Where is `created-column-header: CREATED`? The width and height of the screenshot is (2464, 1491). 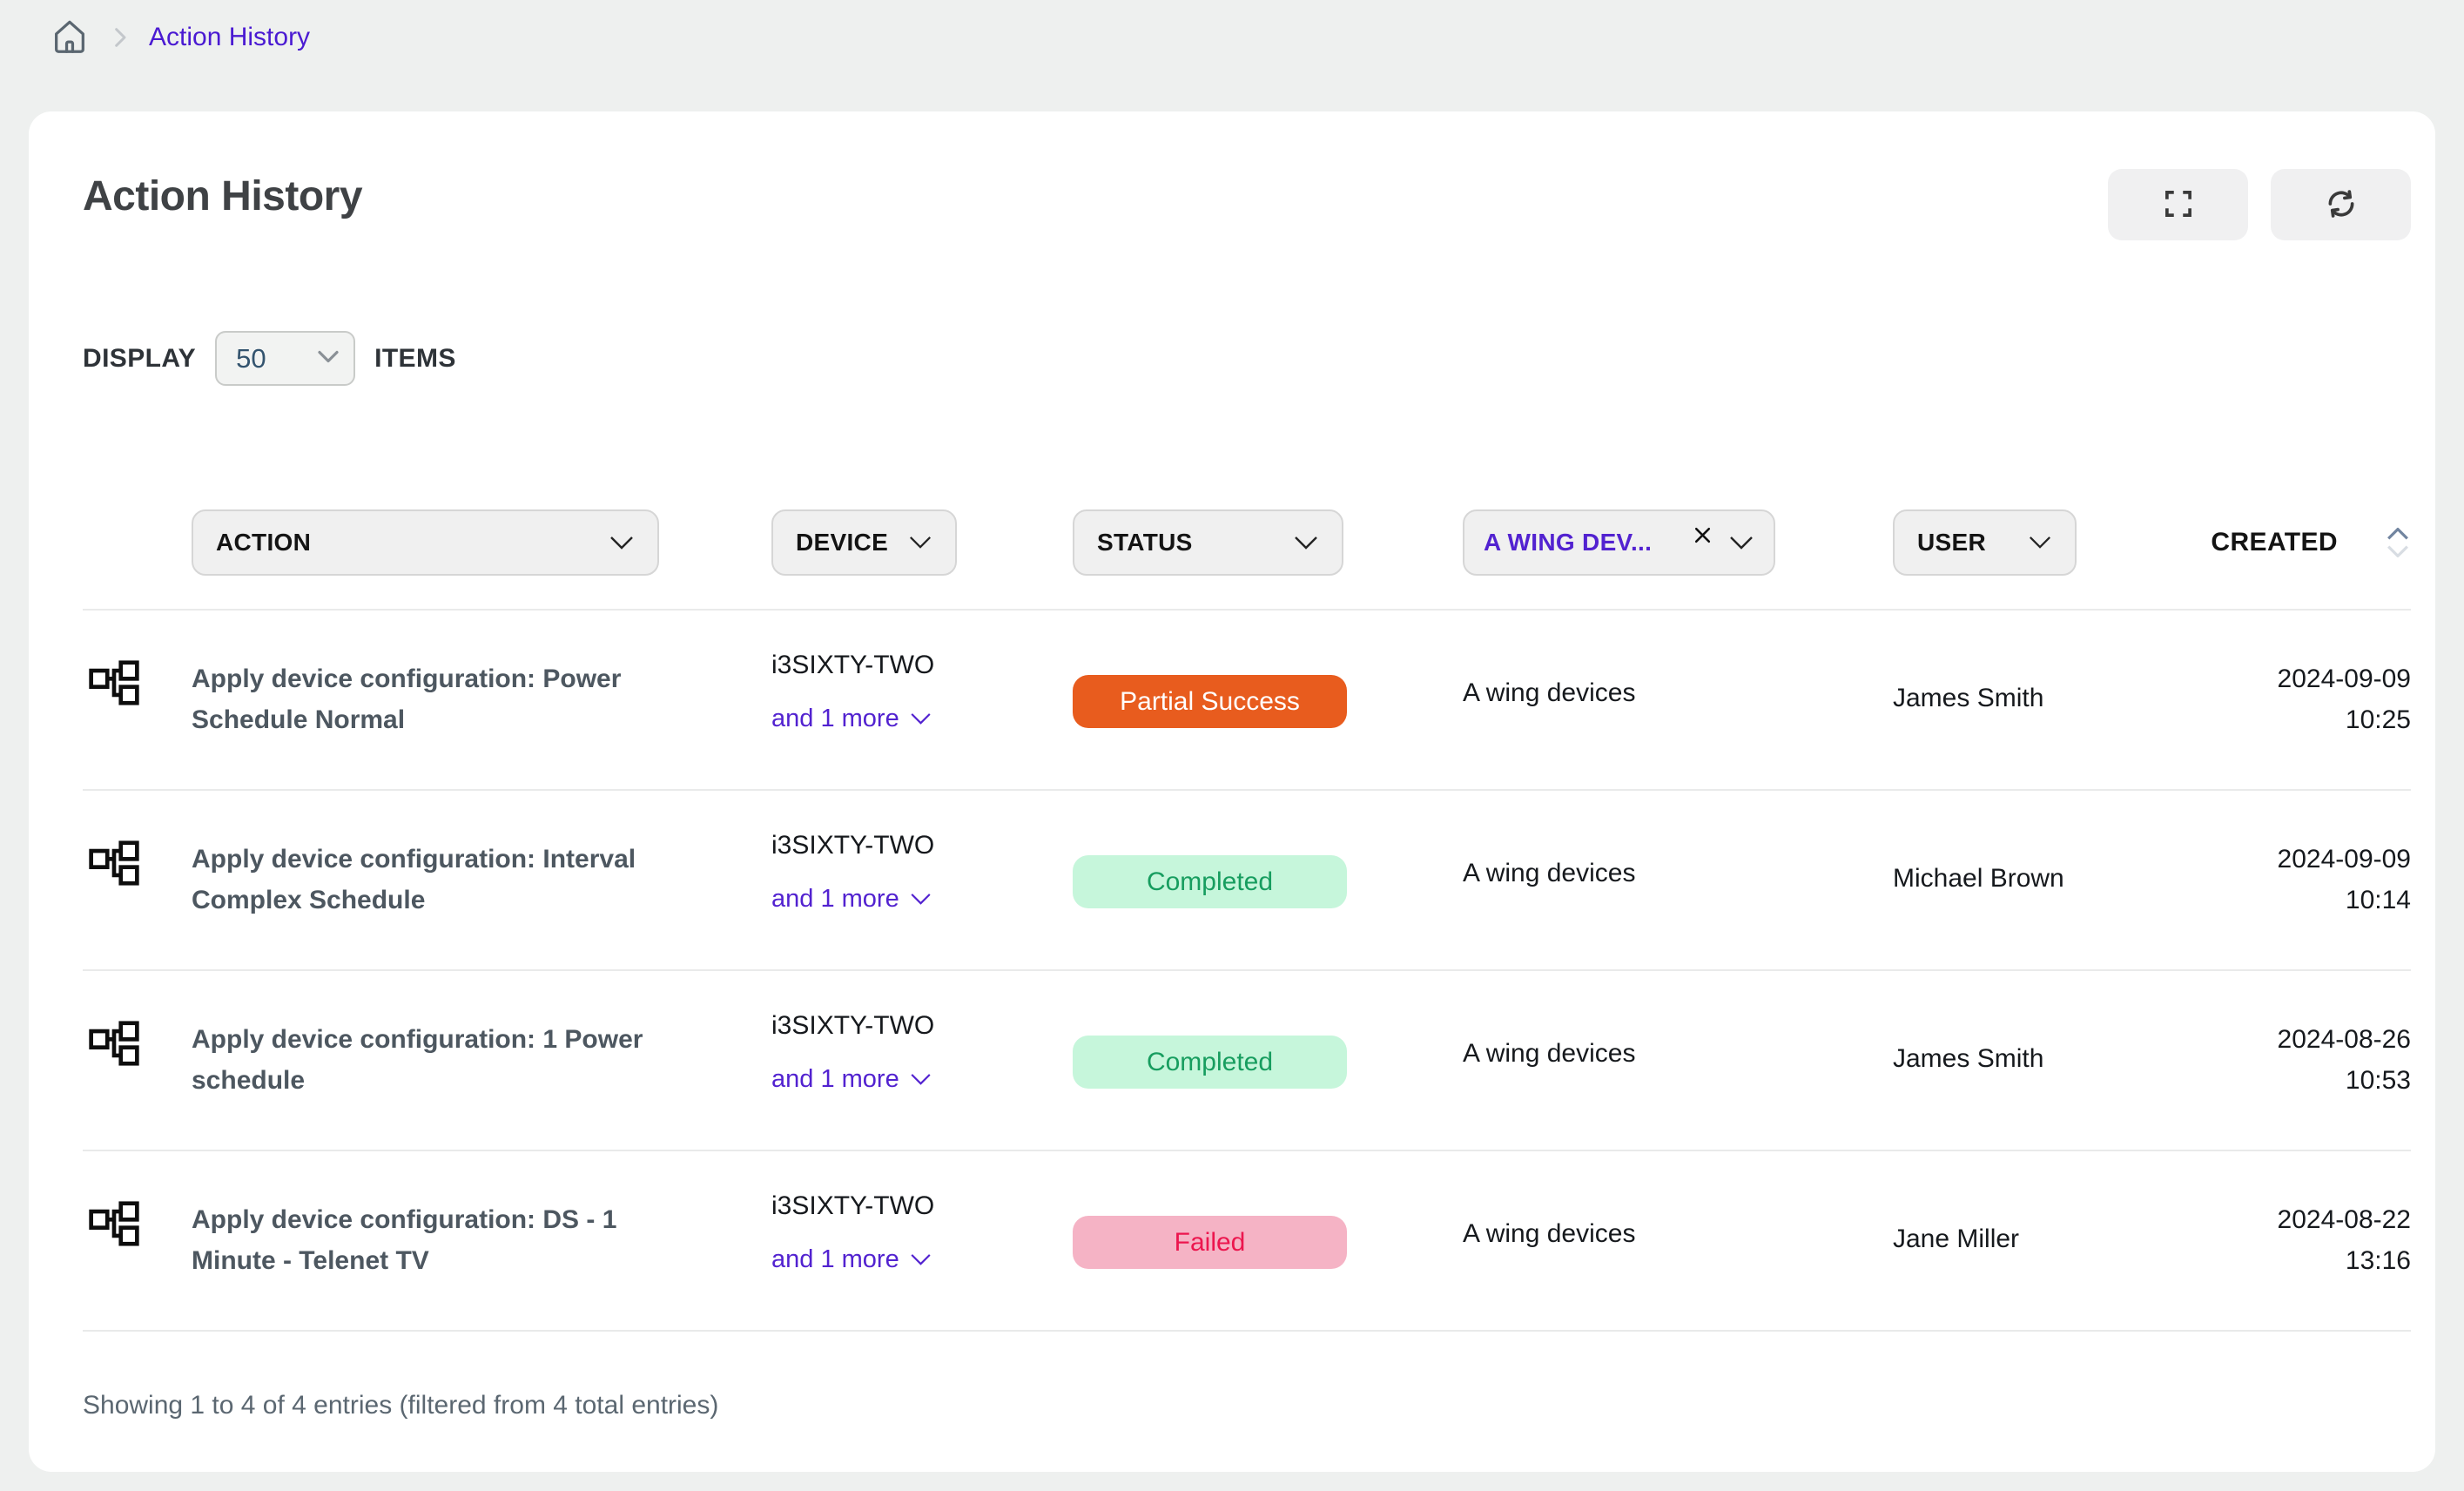 created-column-header: CREATED is located at coordinates (2307, 543).